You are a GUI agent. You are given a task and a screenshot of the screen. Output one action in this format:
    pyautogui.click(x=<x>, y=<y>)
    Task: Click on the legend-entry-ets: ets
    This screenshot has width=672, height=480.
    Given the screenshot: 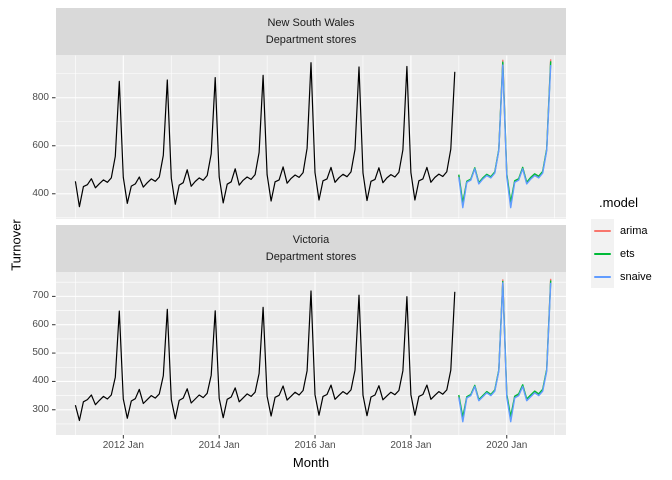 What is the action you would take?
    pyautogui.click(x=621, y=253)
    